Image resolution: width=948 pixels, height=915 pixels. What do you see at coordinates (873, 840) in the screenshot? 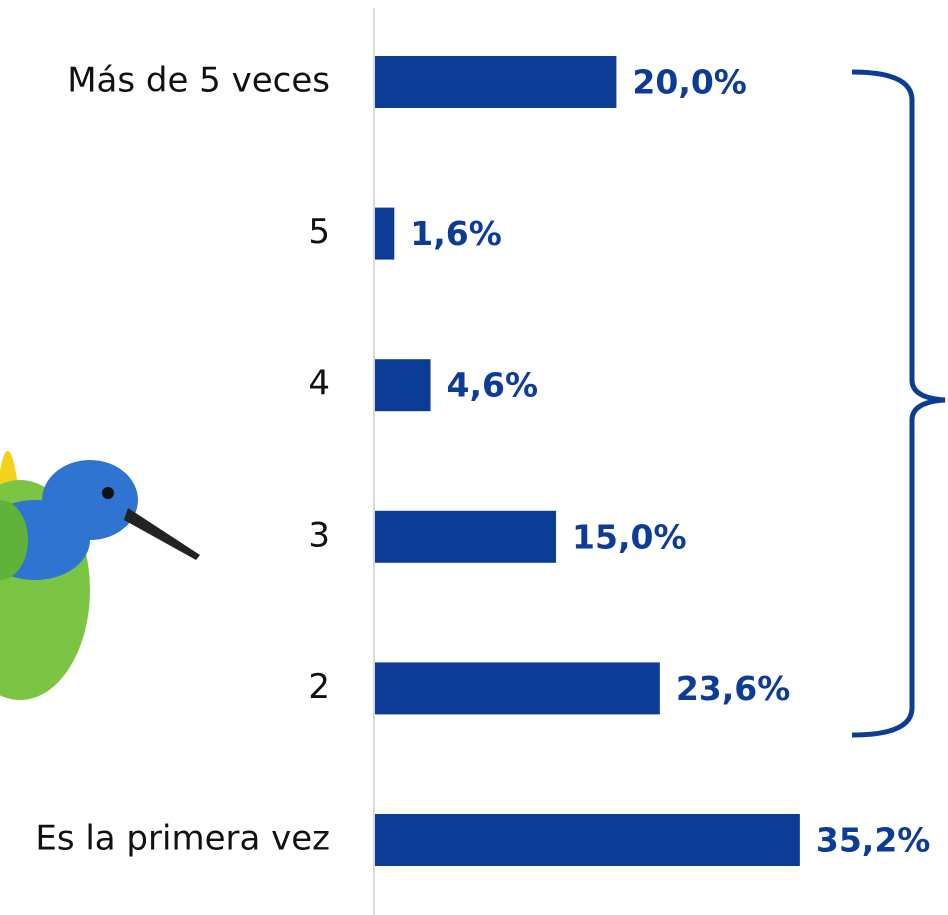
I see `value-label: 35,2%` at bounding box center [873, 840].